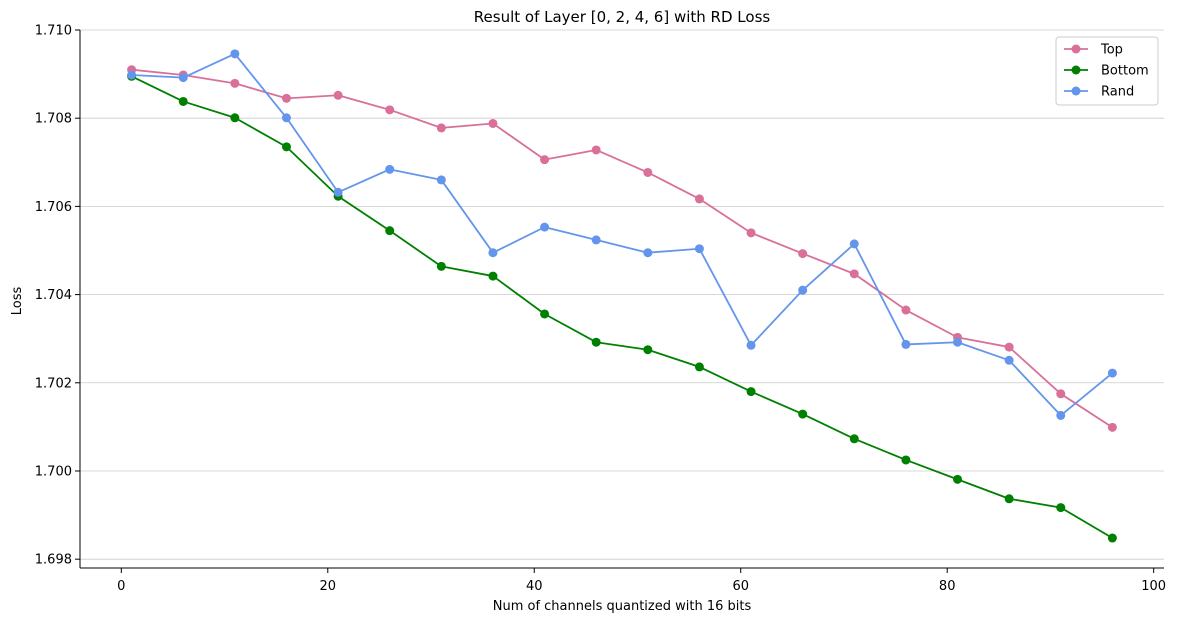 This screenshot has width=1179, height=622. Describe the element at coordinates (1117, 92) in the screenshot. I see `legend-label: Rand` at that location.